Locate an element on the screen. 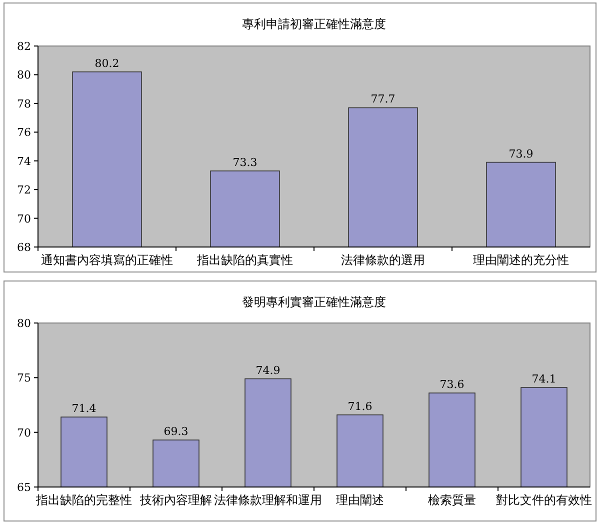 This screenshot has height=523, width=600. y-tick-label: 68 is located at coordinates (24, 247).